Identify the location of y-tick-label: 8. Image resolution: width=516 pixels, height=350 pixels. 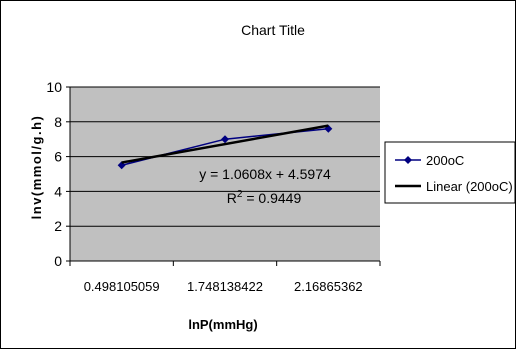
(58, 122).